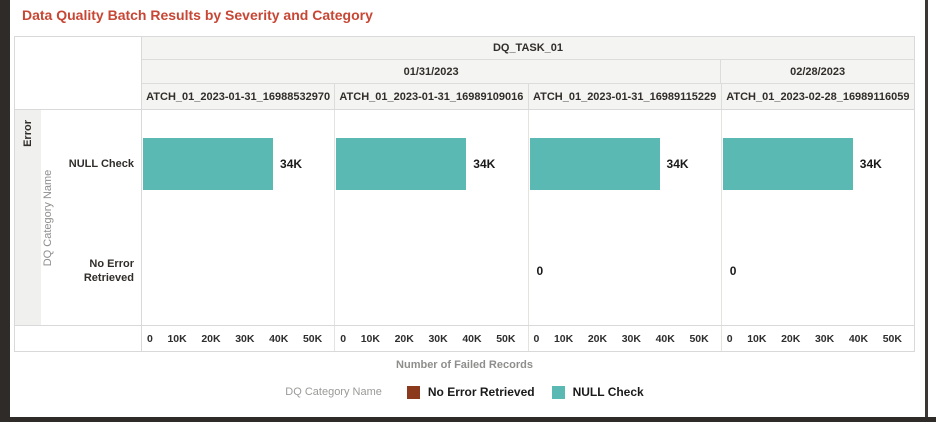  What do you see at coordinates (5, 211) in the screenshot?
I see `window-frame-left` at bounding box center [5, 211].